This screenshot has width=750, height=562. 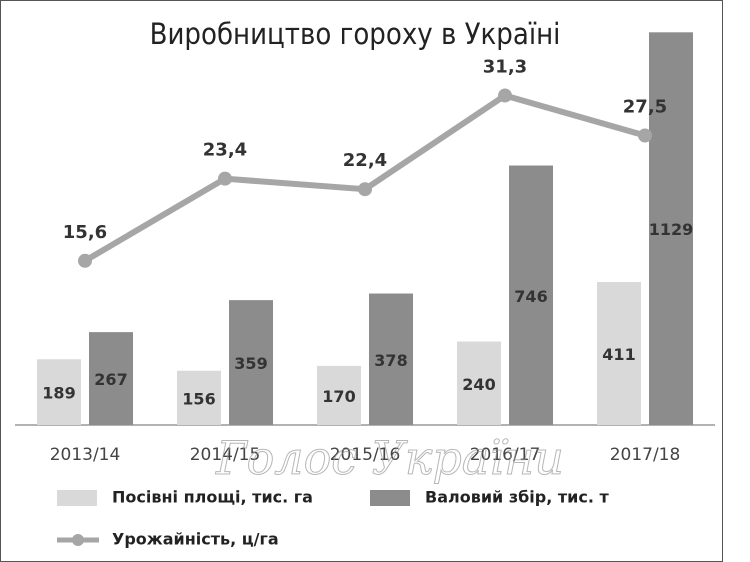 I want to click on x-tick-label: 2014/15, so click(x=225, y=455).